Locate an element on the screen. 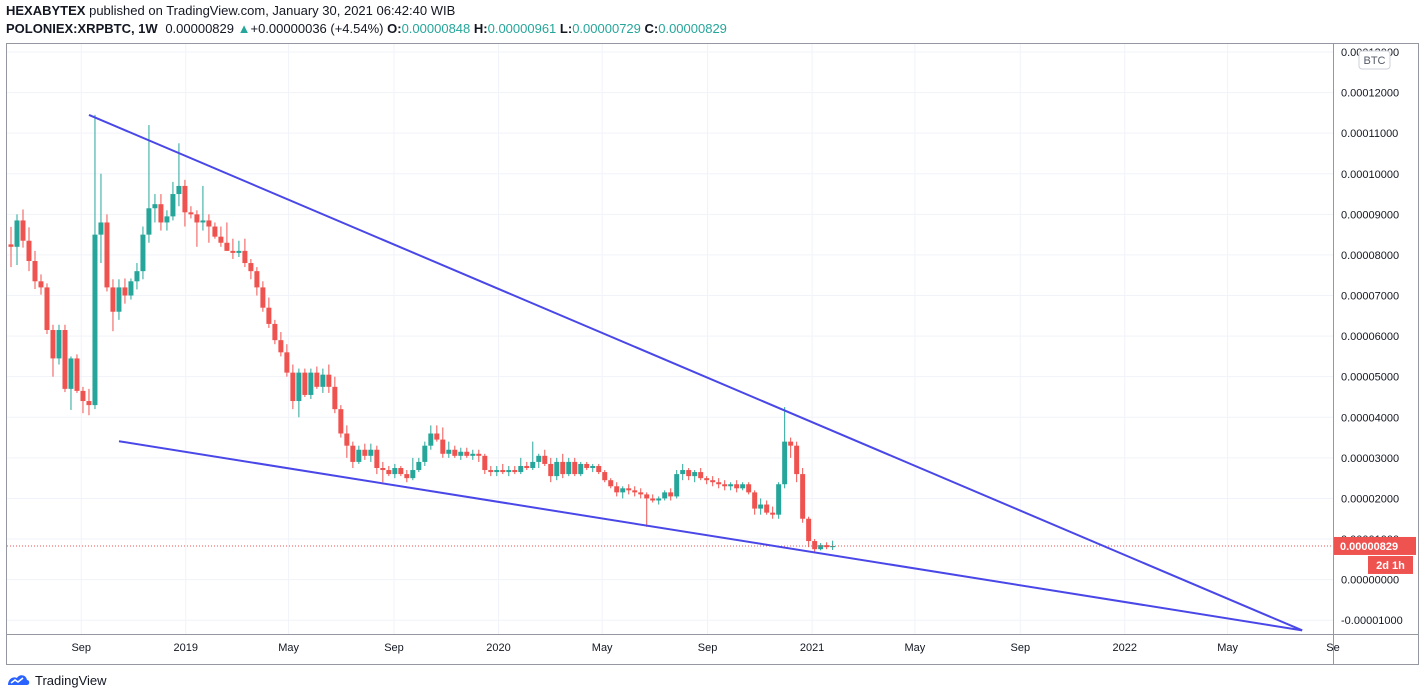  high-value: 0.00000961 is located at coordinates (522, 28).